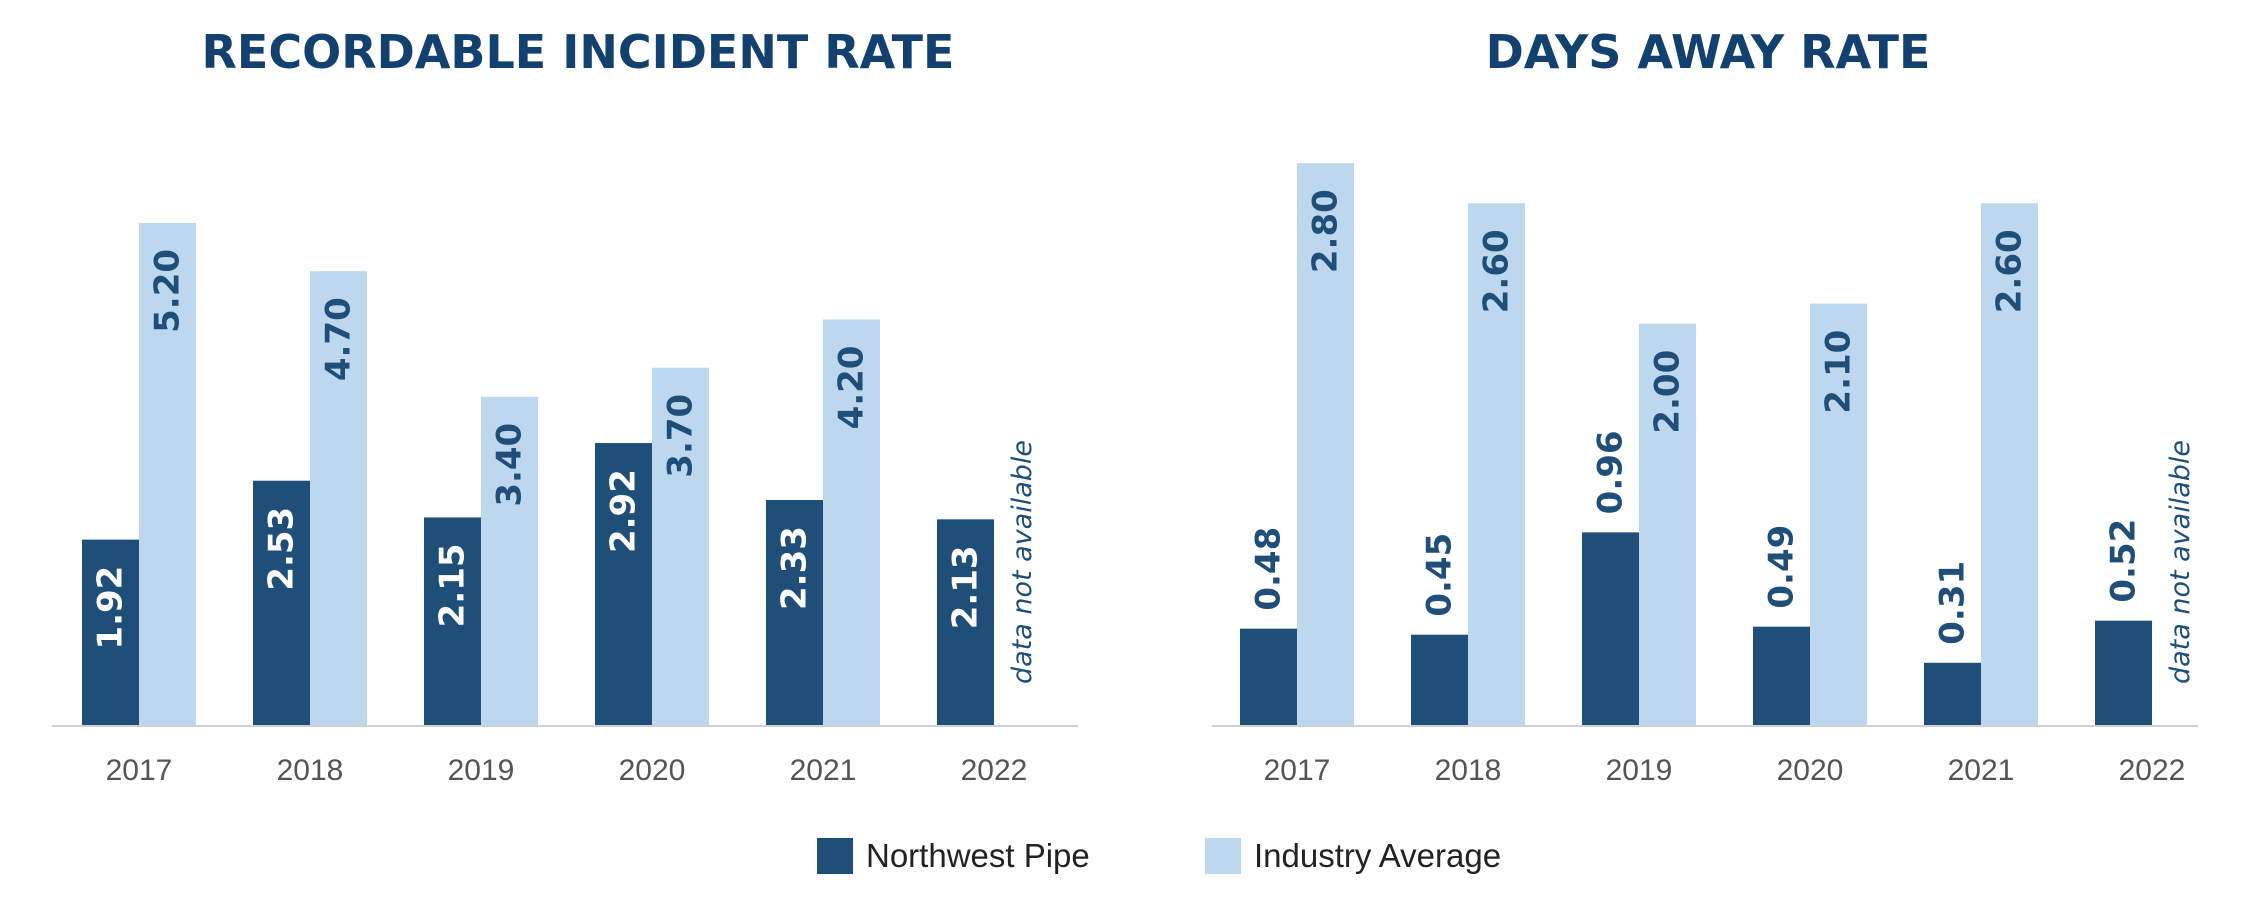  What do you see at coordinates (1377, 855) in the screenshot?
I see `legend-label-industry-average: Industry Average` at bounding box center [1377, 855].